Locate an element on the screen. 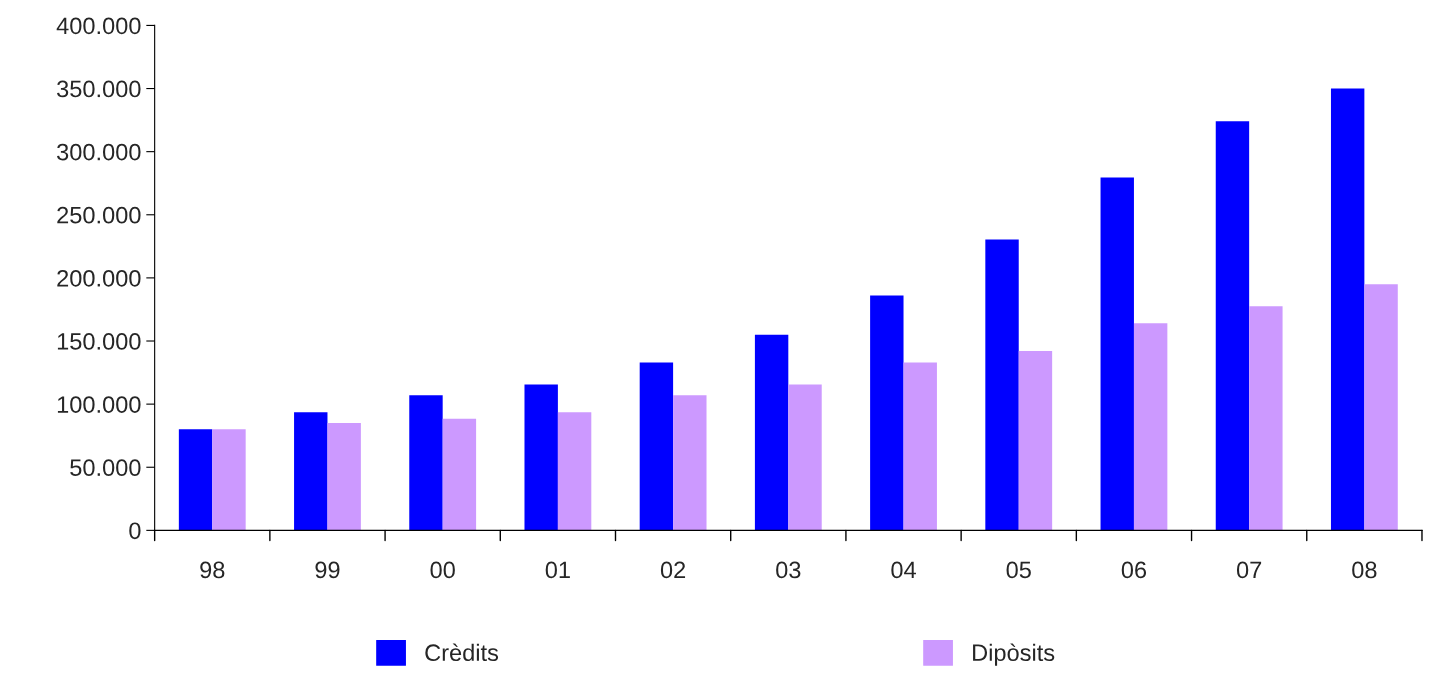 The image size is (1432, 687). y-tick-label: 250.000 is located at coordinates (99, 215).